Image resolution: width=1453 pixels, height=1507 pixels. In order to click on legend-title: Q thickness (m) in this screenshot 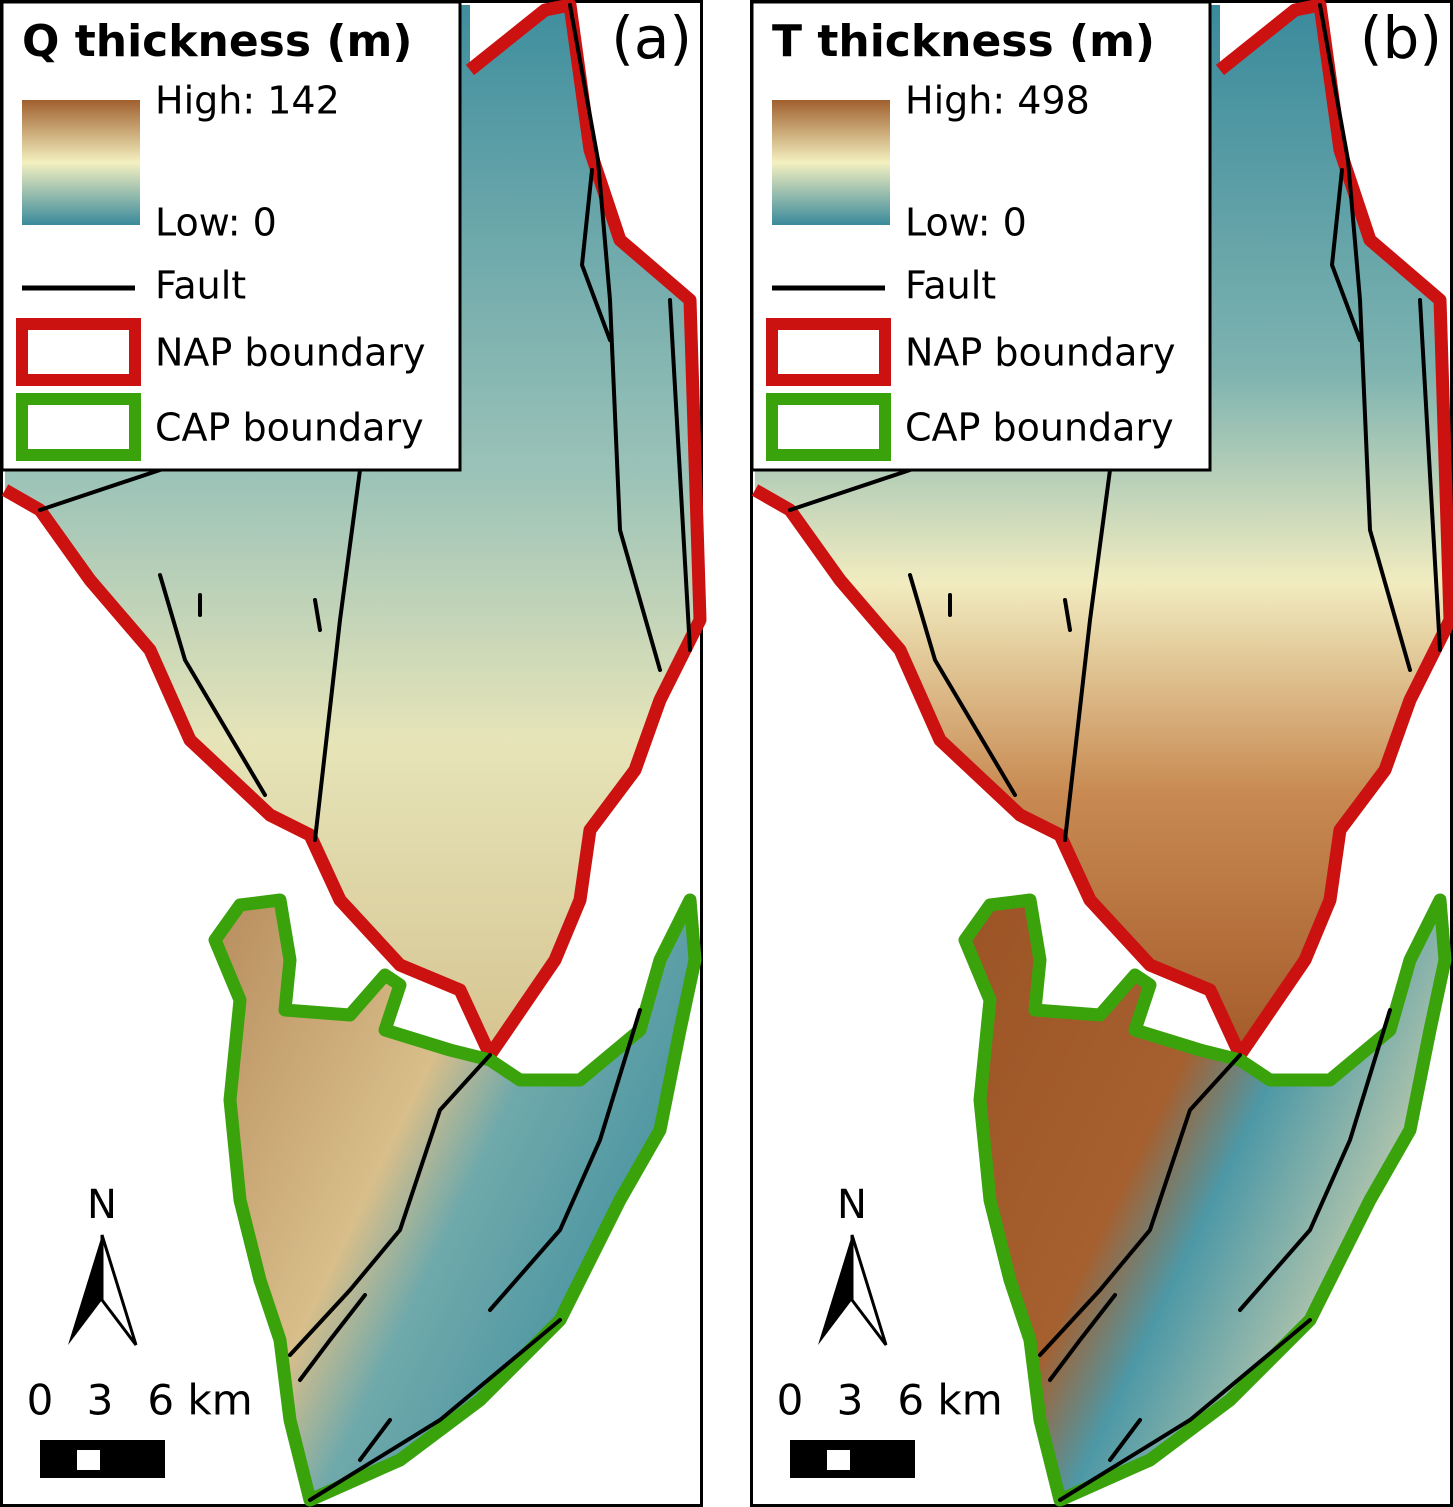, I will do `click(217, 41)`.